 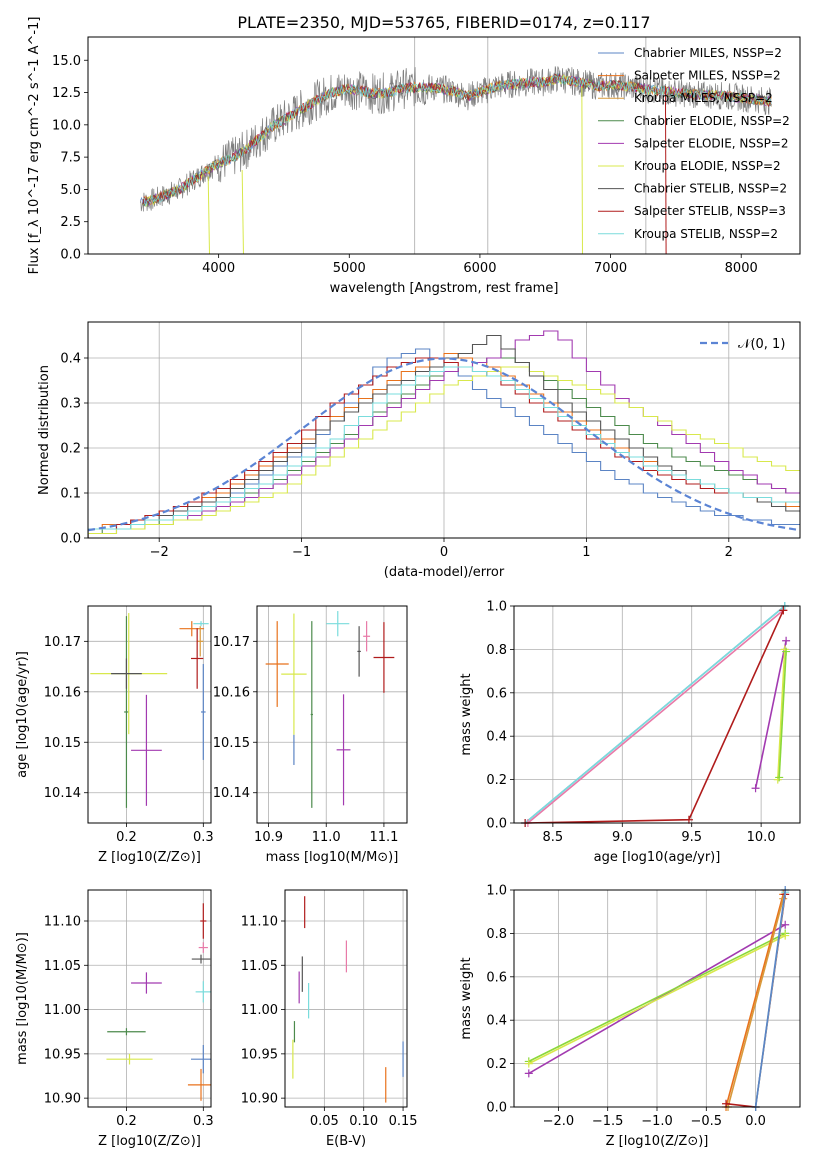 What do you see at coordinates (496, 1064) in the screenshot?
I see `y-tick-label: 0.2` at bounding box center [496, 1064].